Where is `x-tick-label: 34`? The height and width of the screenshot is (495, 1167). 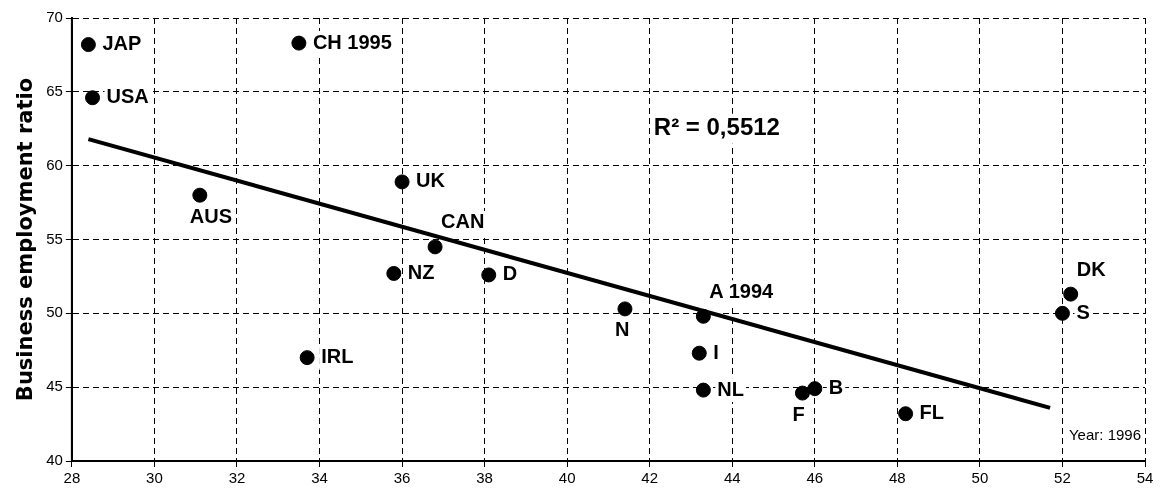
x-tick-label: 34 is located at coordinates (319, 478).